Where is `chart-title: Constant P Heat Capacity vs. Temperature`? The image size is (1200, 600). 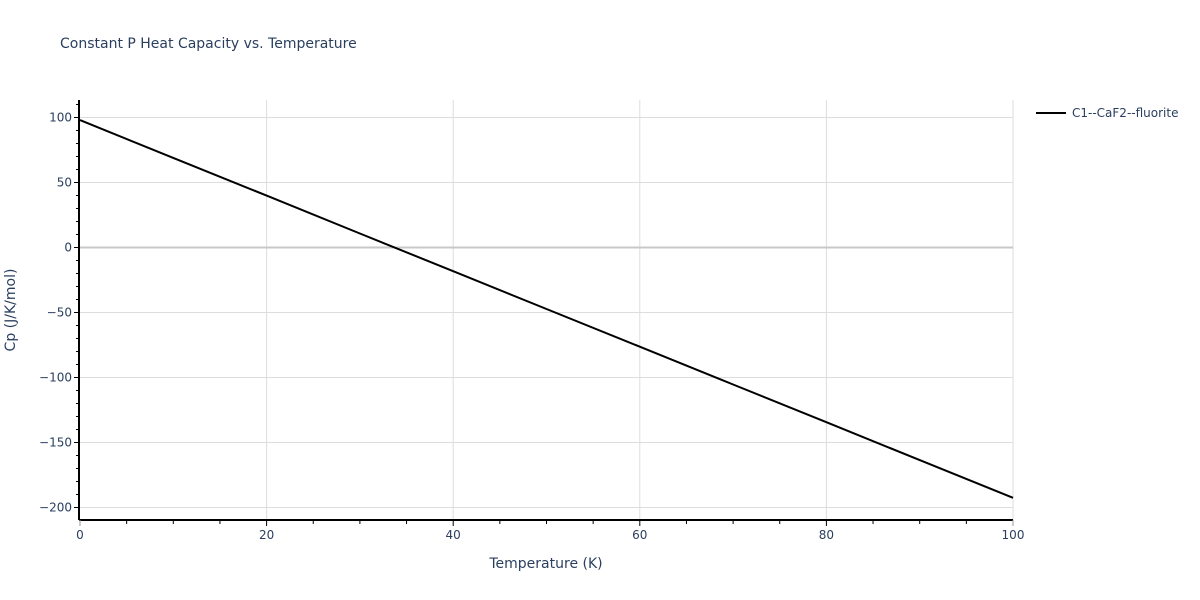
chart-title: Constant P Heat Capacity vs. Temperature is located at coordinates (208, 44).